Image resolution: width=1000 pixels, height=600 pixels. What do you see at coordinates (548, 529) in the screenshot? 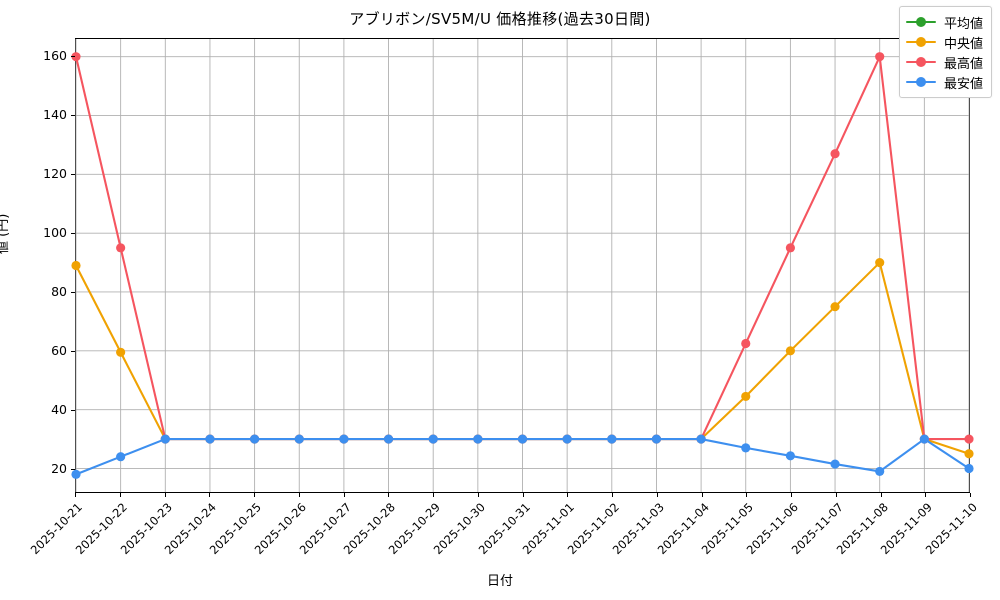
I see `x-tick-label: 2025-11-01` at bounding box center [548, 529].